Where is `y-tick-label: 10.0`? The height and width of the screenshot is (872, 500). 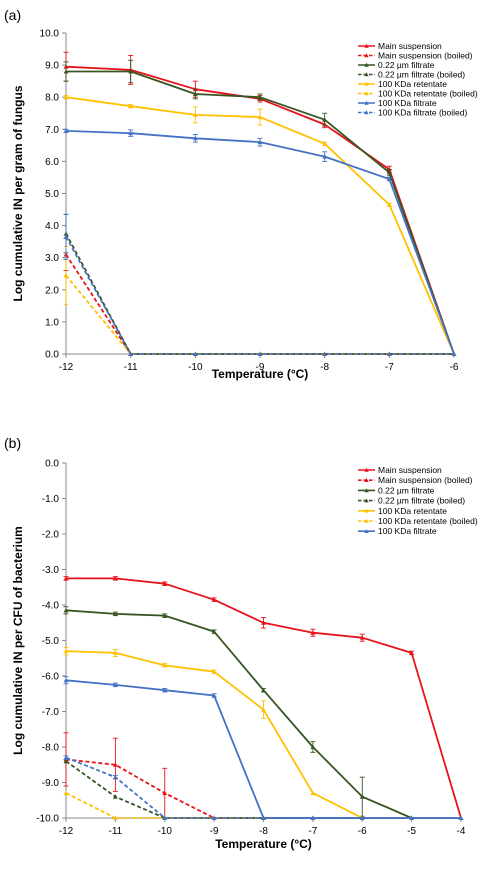 y-tick-label: 10.0 is located at coordinates (50, 34).